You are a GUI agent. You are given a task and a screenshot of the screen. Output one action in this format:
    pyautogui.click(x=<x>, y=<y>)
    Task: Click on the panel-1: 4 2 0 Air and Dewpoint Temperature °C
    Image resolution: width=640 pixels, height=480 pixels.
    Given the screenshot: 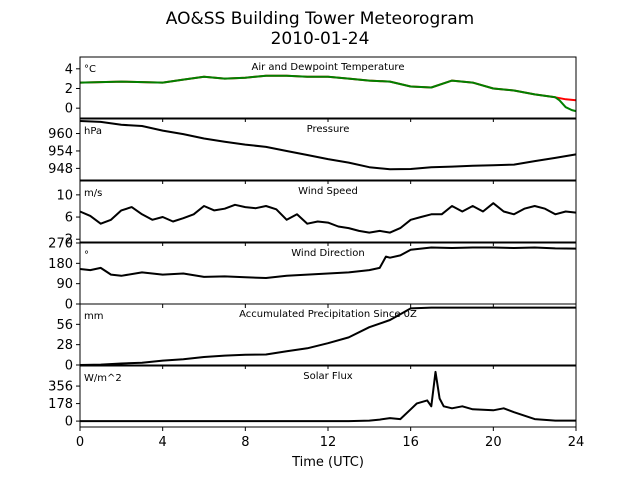 What is the action you would take?
    pyautogui.click(x=321, y=89)
    